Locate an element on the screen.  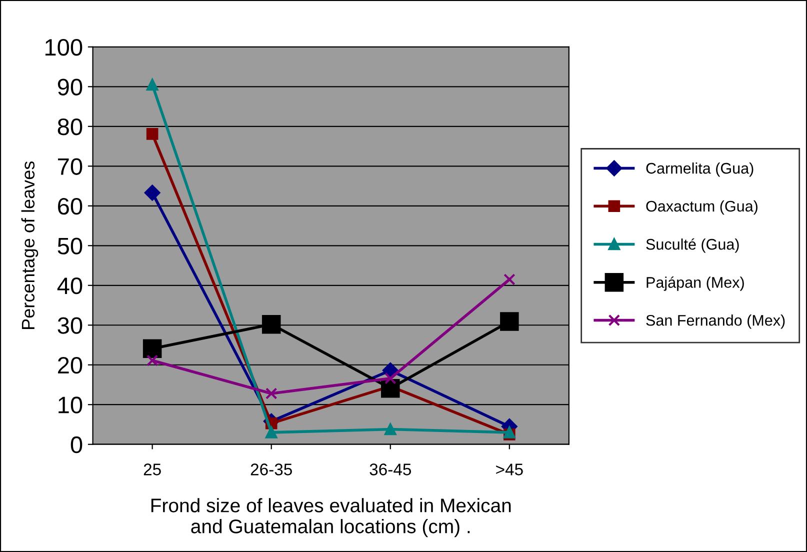
y-tick-label: 30 is located at coordinates (70, 325).